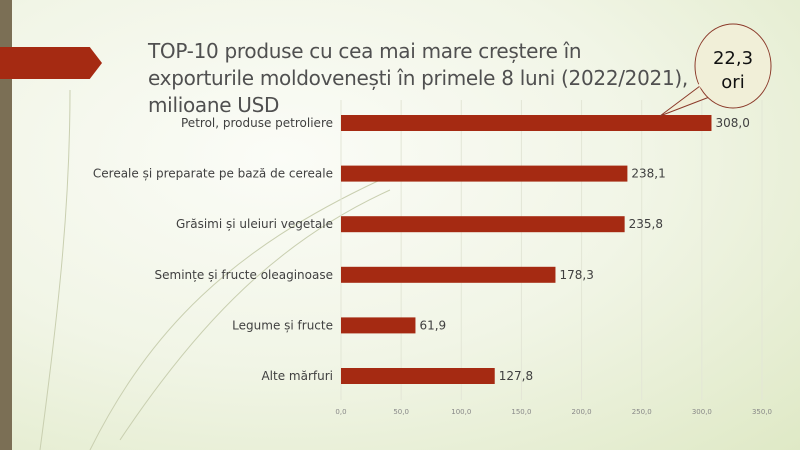  What do you see at coordinates (521, 412) in the screenshot?
I see `x-tick-label: 150,0` at bounding box center [521, 412].